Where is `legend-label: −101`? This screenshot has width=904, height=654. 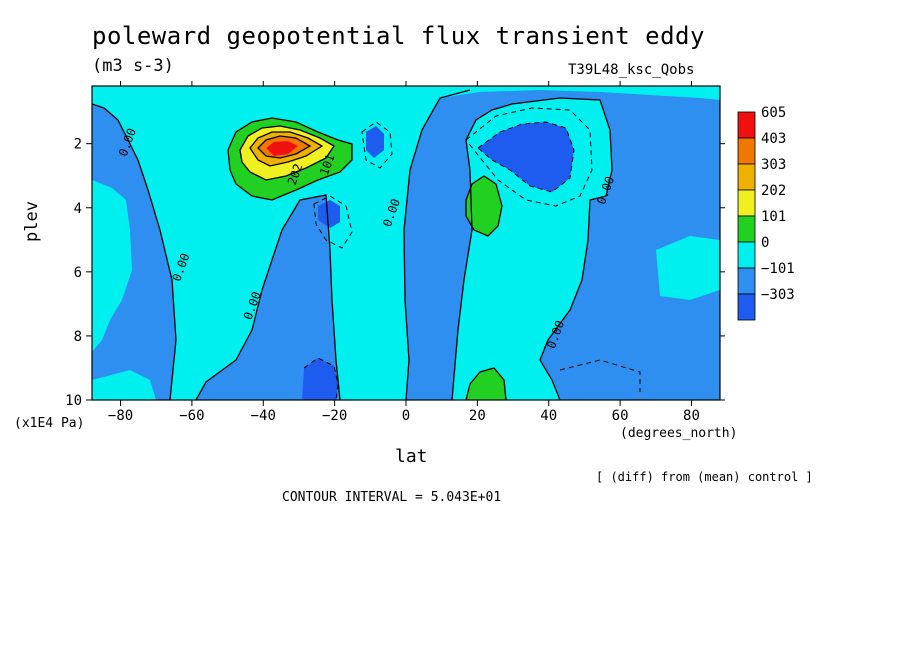
legend-label: −101 is located at coordinates (778, 269).